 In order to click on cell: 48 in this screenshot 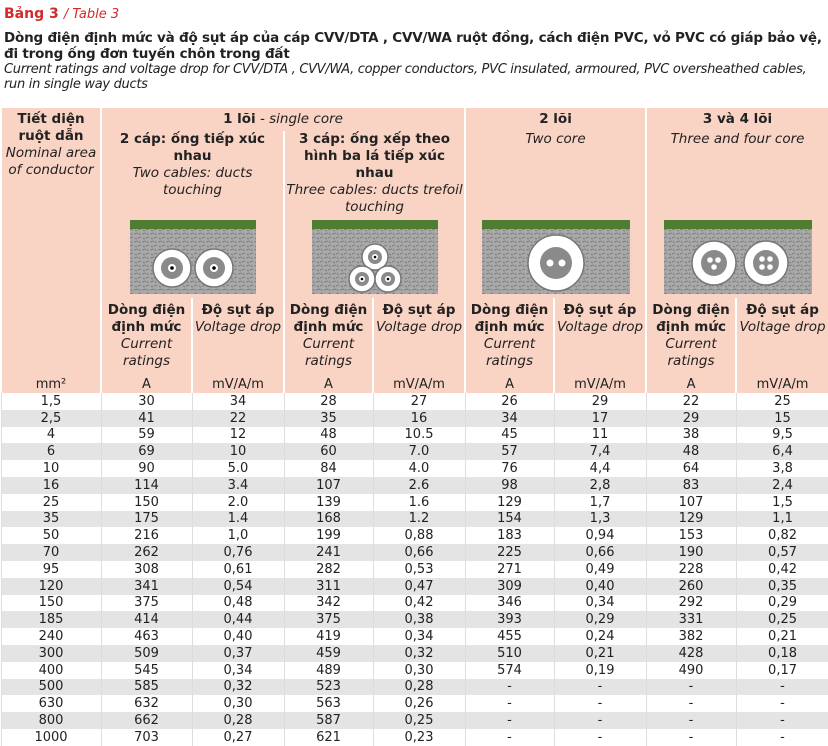, I will do `click(691, 452)`.